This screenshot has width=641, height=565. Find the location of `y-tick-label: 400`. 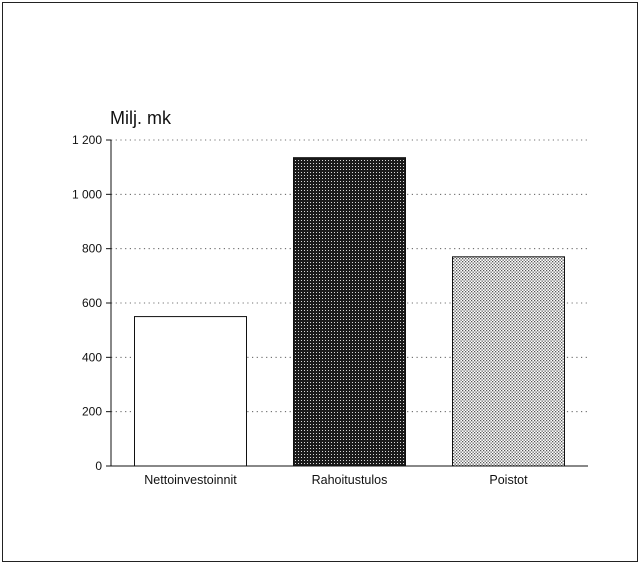

y-tick-label: 400 is located at coordinates (92, 357).